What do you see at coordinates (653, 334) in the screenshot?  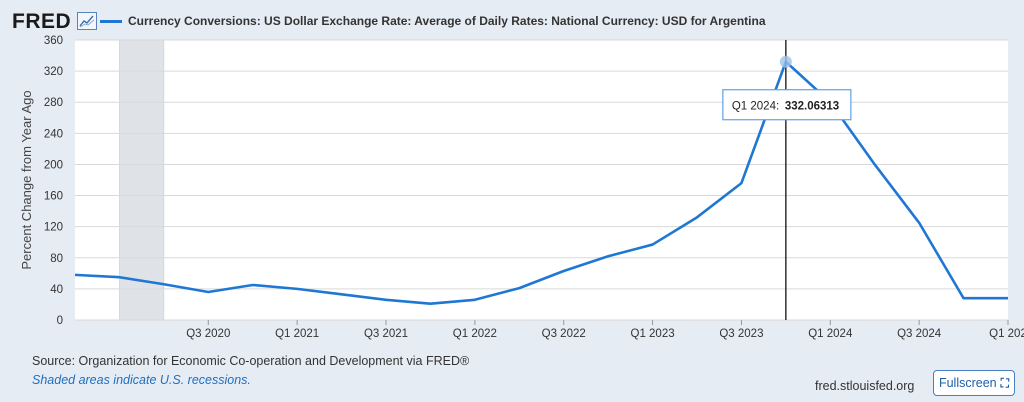 I see `x-tick-label: Q1 2023` at bounding box center [653, 334].